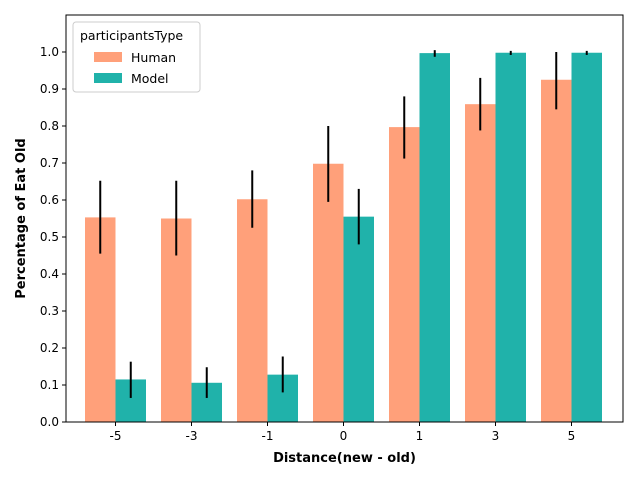 This screenshot has height=480, width=640. What do you see at coordinates (496, 436) in the screenshot?
I see `x-tick-label: 3` at bounding box center [496, 436].